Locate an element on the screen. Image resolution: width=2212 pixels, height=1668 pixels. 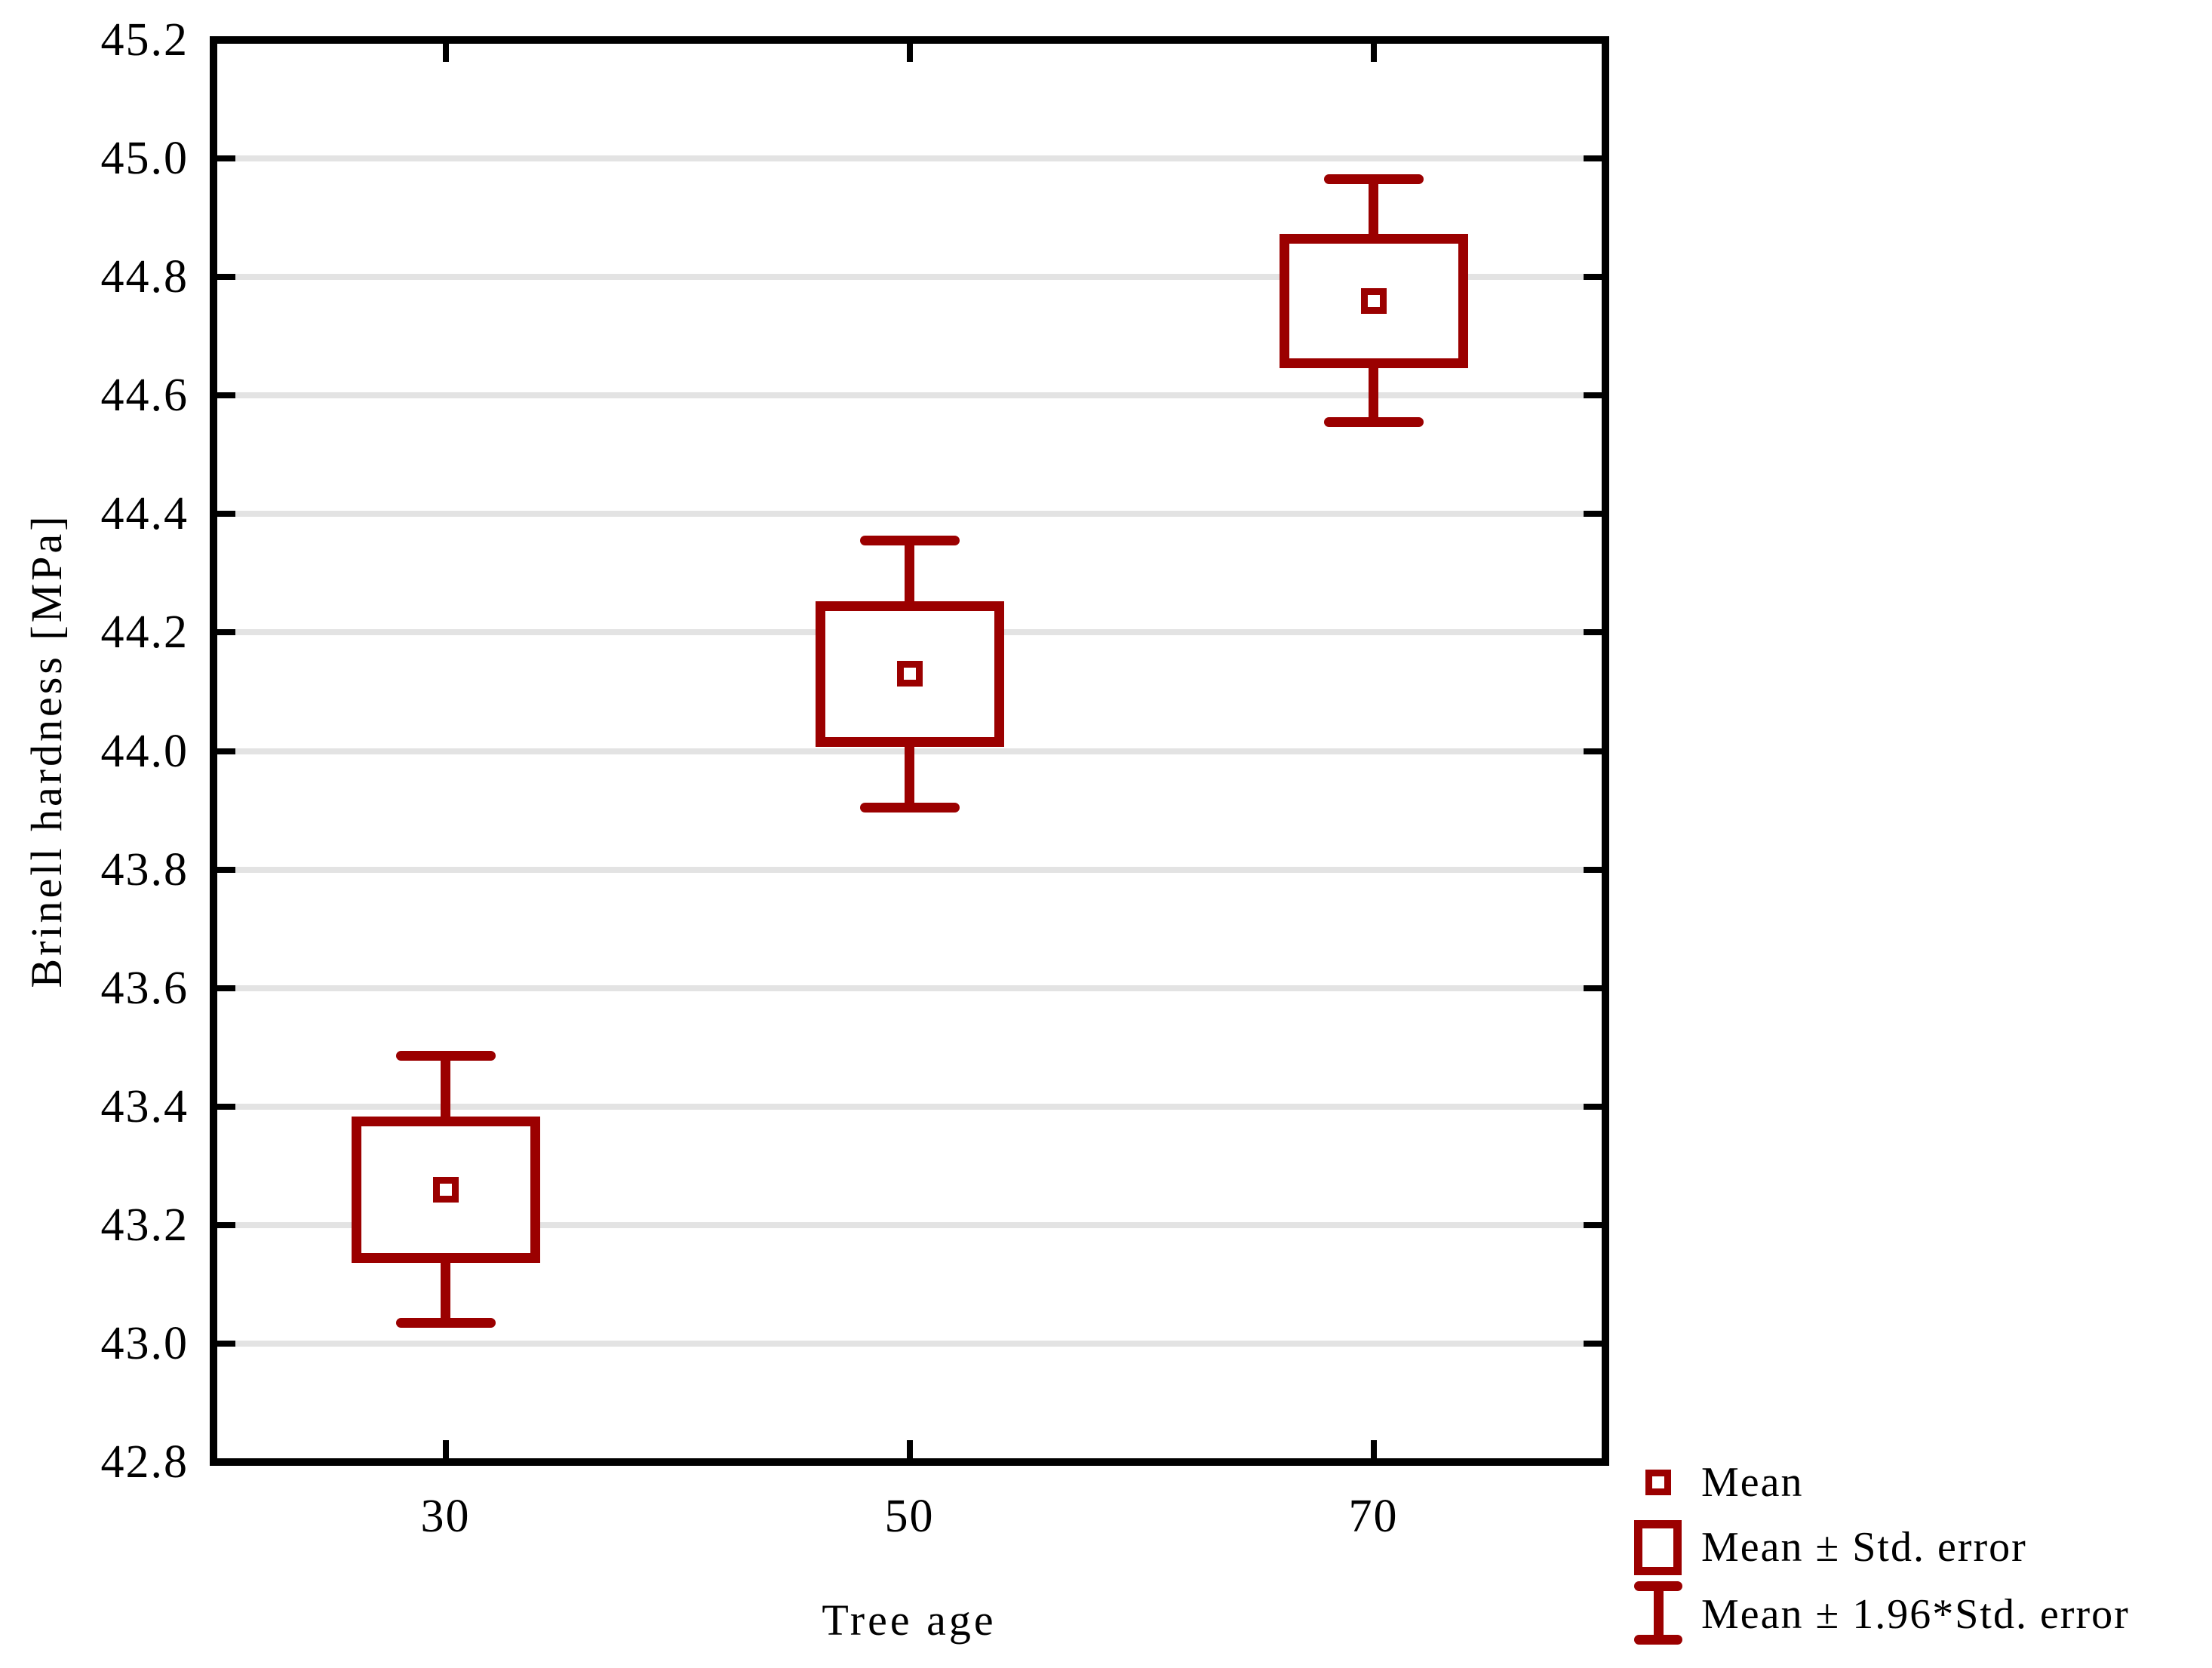
y-tick-label: 44.8 is located at coordinates (144, 277).